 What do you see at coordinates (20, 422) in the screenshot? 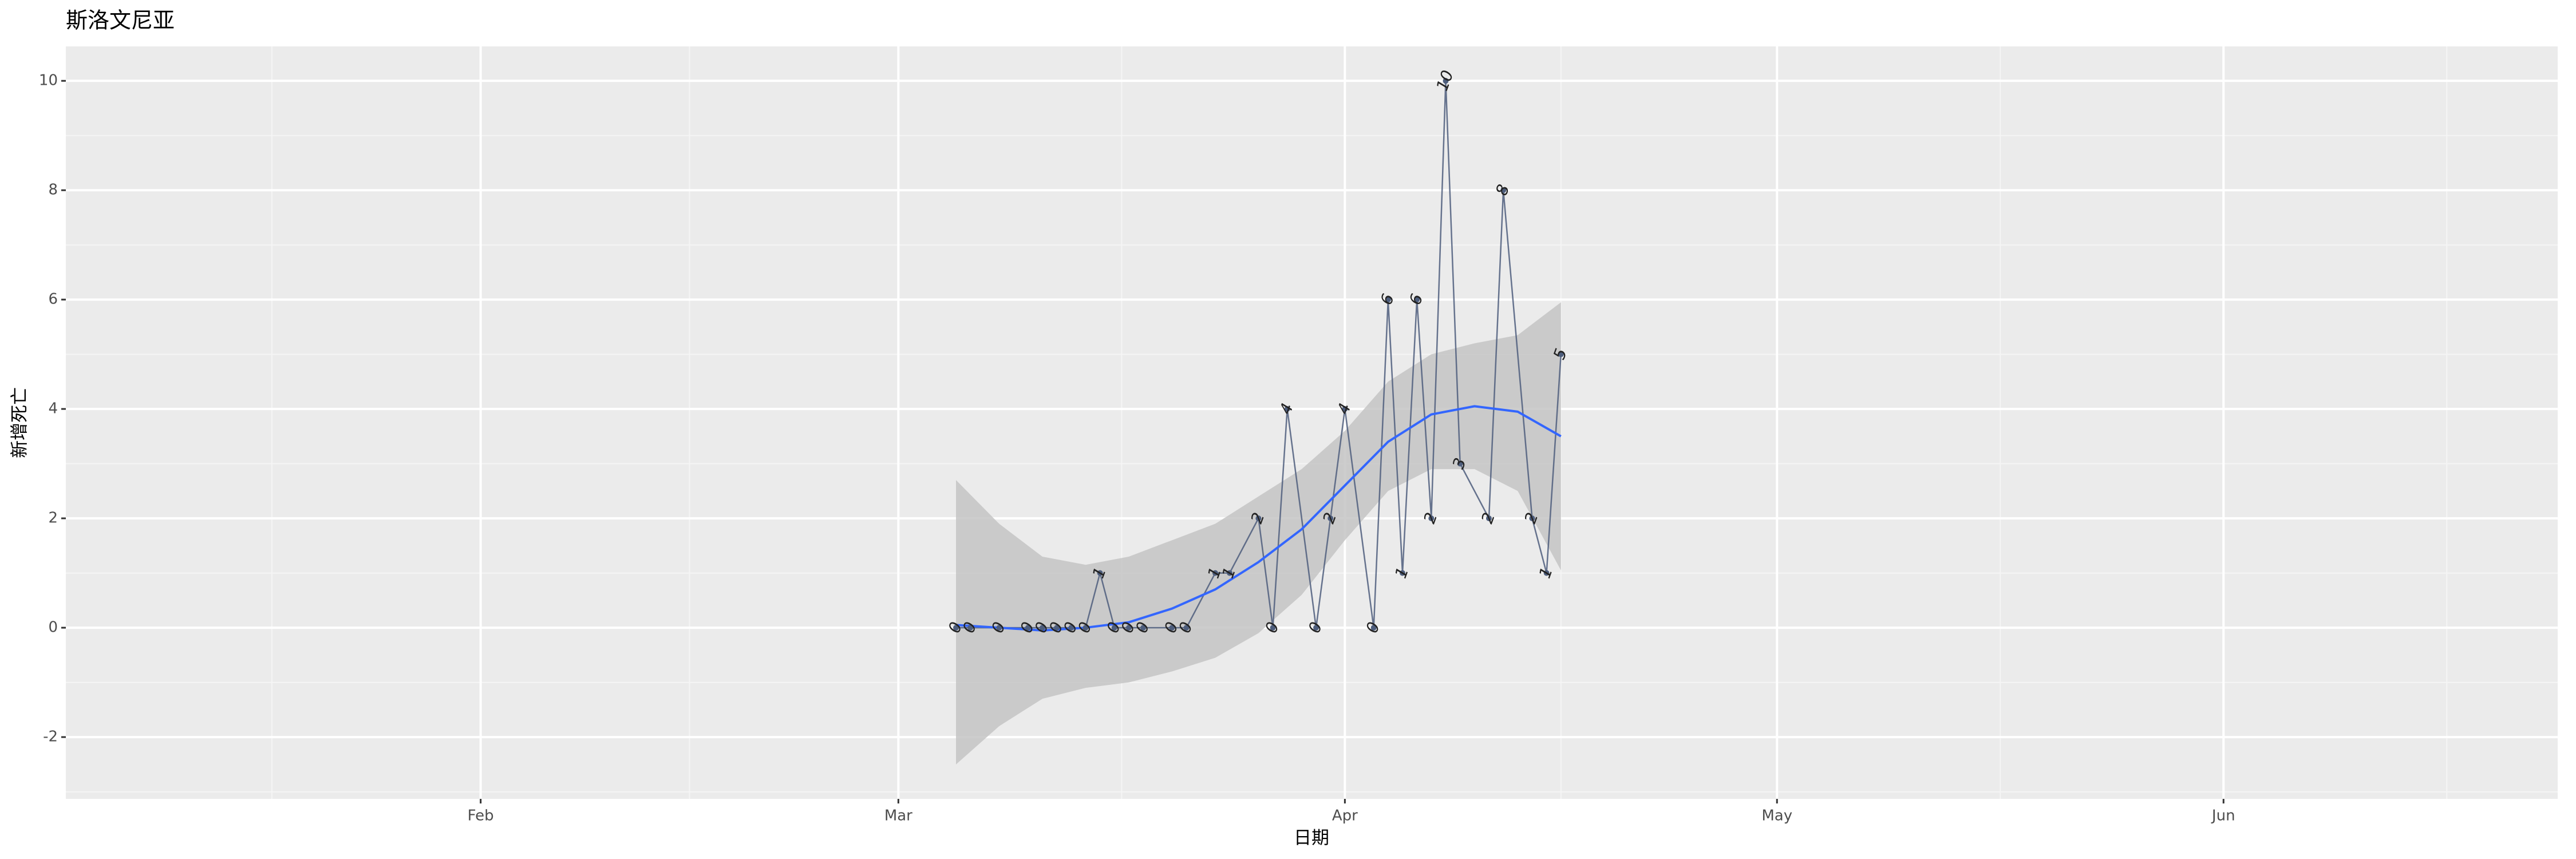
I see `y-axis-title: 新增死亡` at bounding box center [20, 422].